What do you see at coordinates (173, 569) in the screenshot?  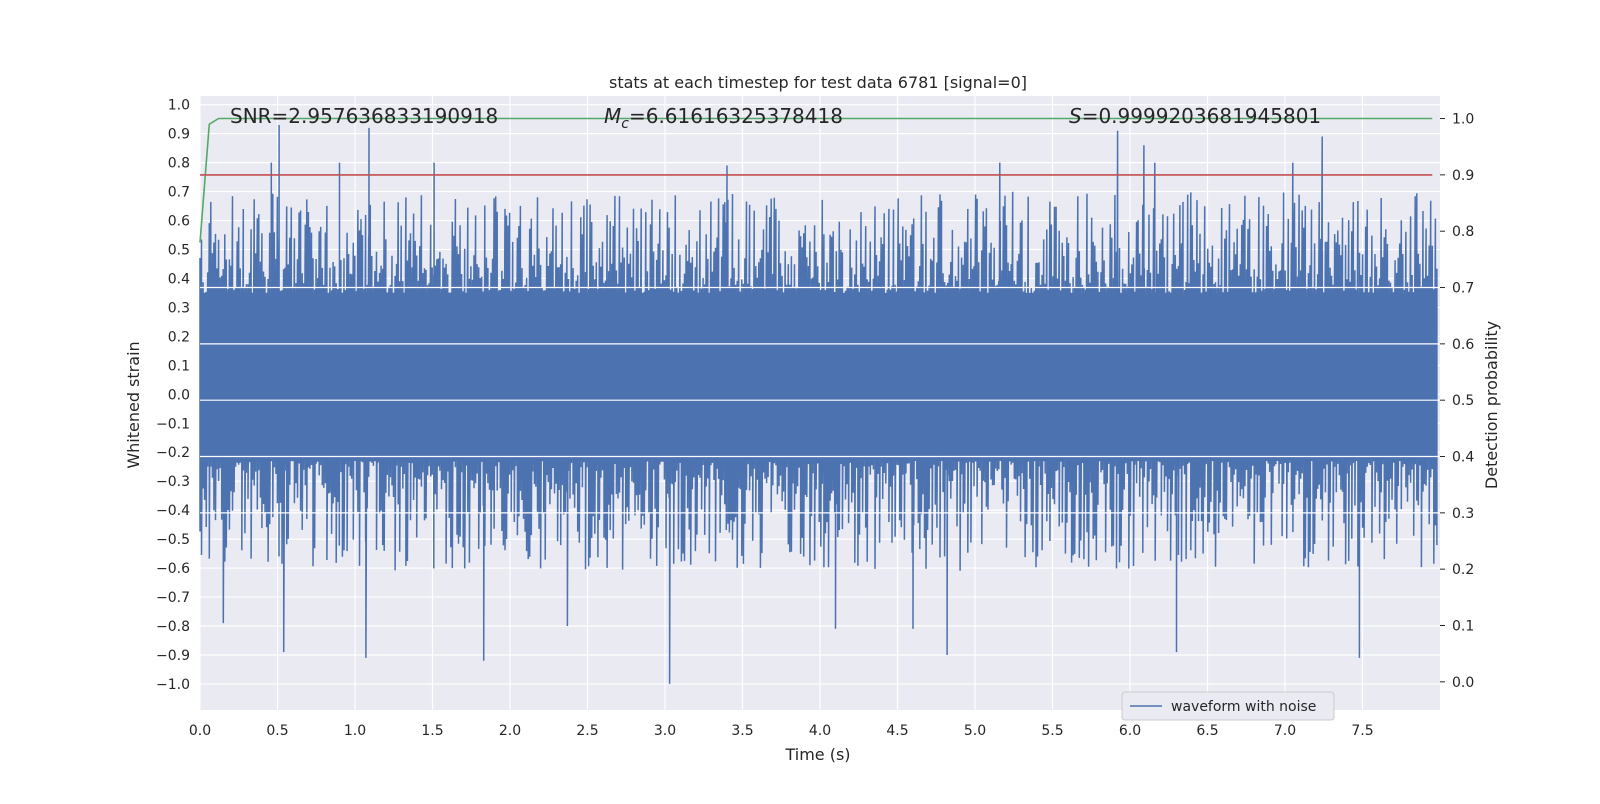 I see `y-tick-label: −0.6` at bounding box center [173, 569].